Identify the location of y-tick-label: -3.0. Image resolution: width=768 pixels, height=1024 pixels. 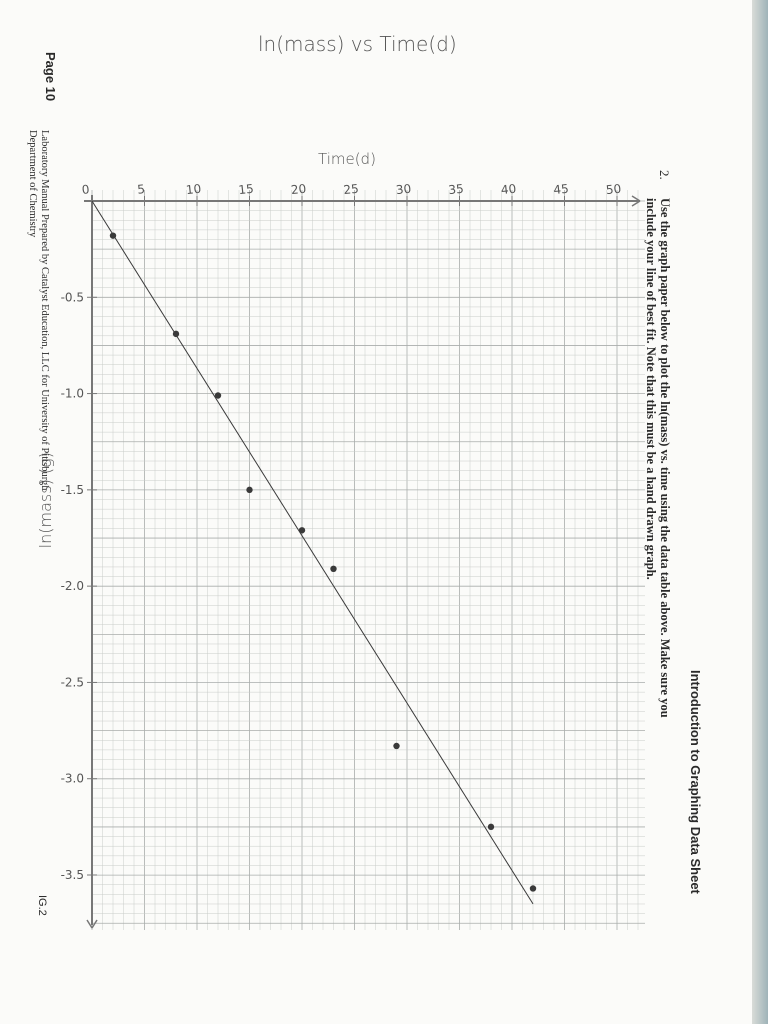
(72, 779).